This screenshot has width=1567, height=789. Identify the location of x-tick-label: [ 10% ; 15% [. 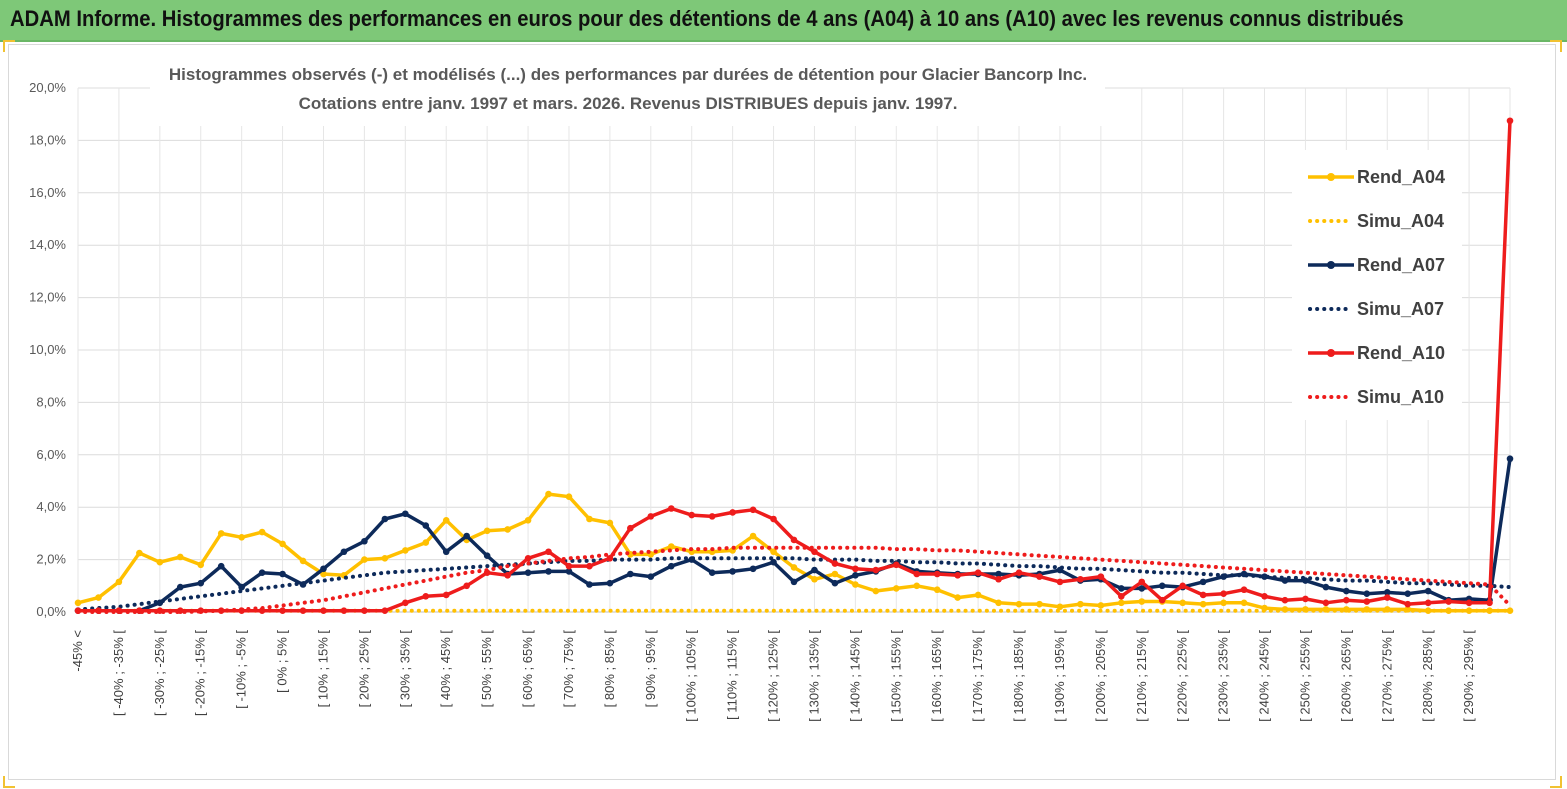
(322, 669).